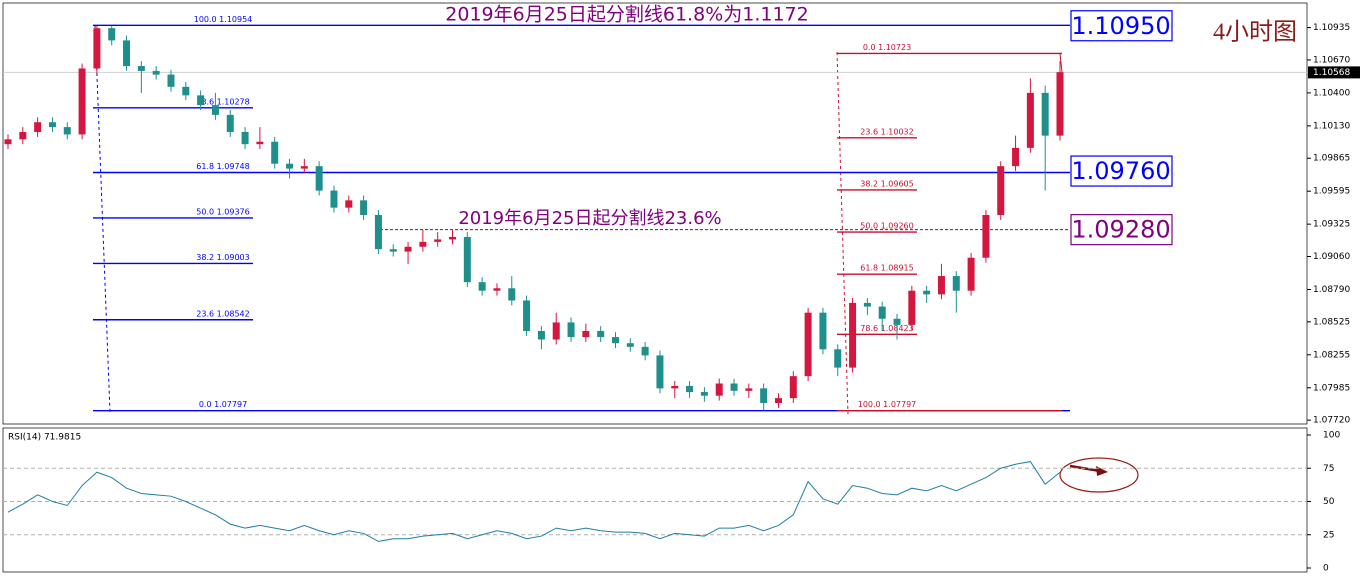  Describe the element at coordinates (44, 438) in the screenshot. I see `rsi-label: RSI(14) 71.9815` at that location.